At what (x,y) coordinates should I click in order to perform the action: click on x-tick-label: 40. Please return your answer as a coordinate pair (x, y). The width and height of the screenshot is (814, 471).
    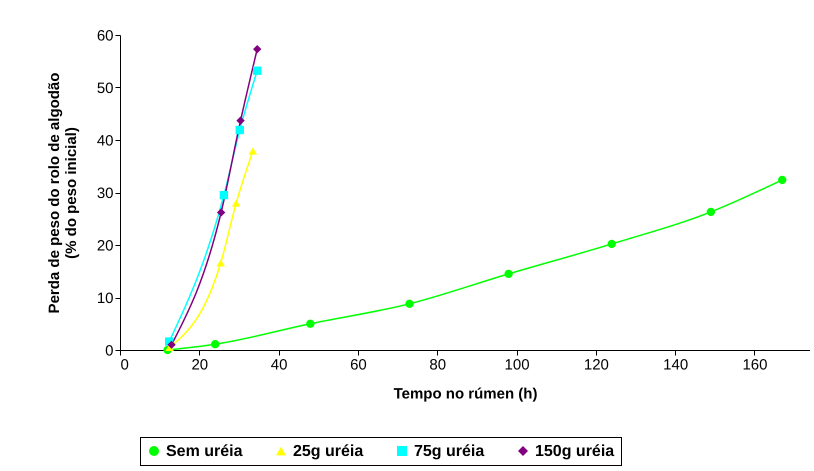
    Looking at the image, I should click on (279, 365).